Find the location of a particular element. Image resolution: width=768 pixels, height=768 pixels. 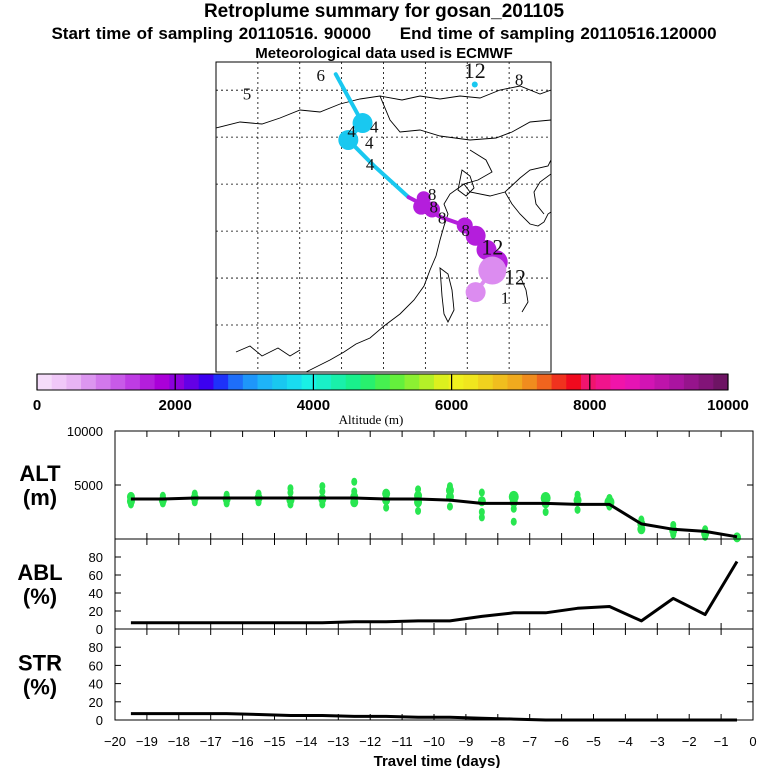

y-tick-label: 5000 is located at coordinates (88, 485).